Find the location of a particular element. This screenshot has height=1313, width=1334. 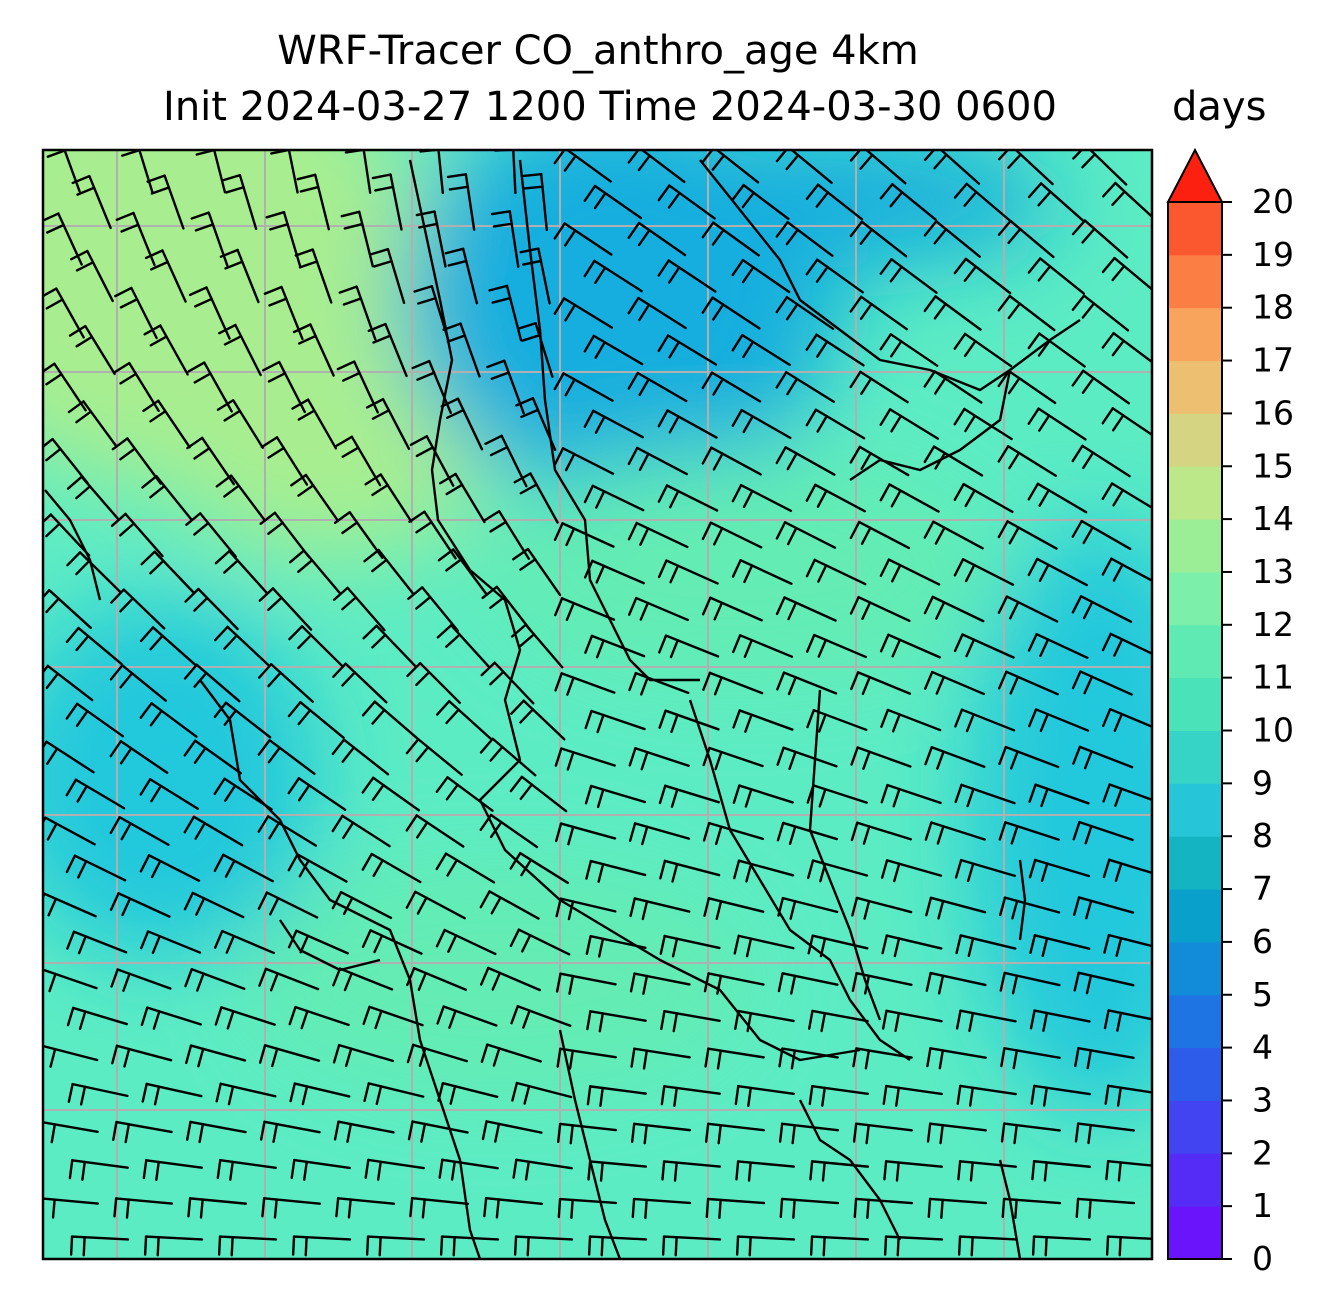

colorbar-tick-label: 12 is located at coordinates (1273, 624).